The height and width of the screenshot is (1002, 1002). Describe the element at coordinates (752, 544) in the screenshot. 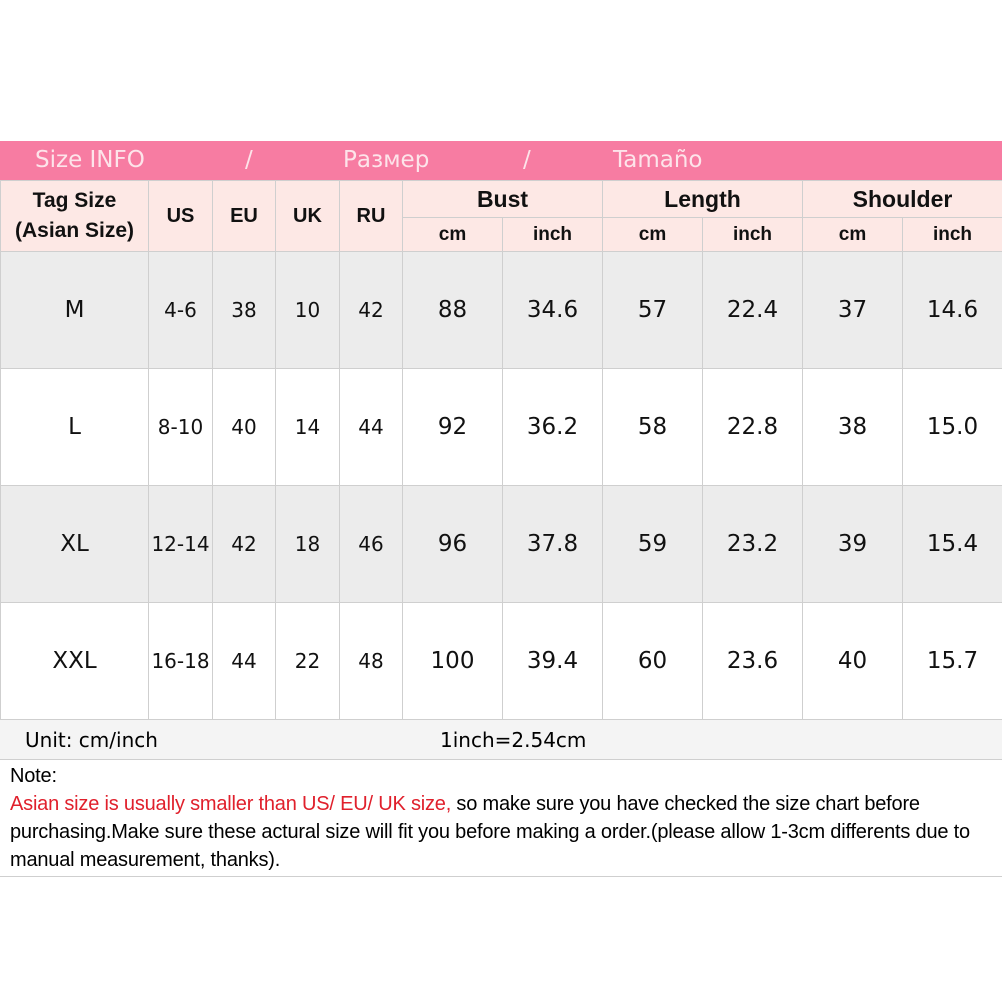

I see `table-cell: 23.2` at that location.